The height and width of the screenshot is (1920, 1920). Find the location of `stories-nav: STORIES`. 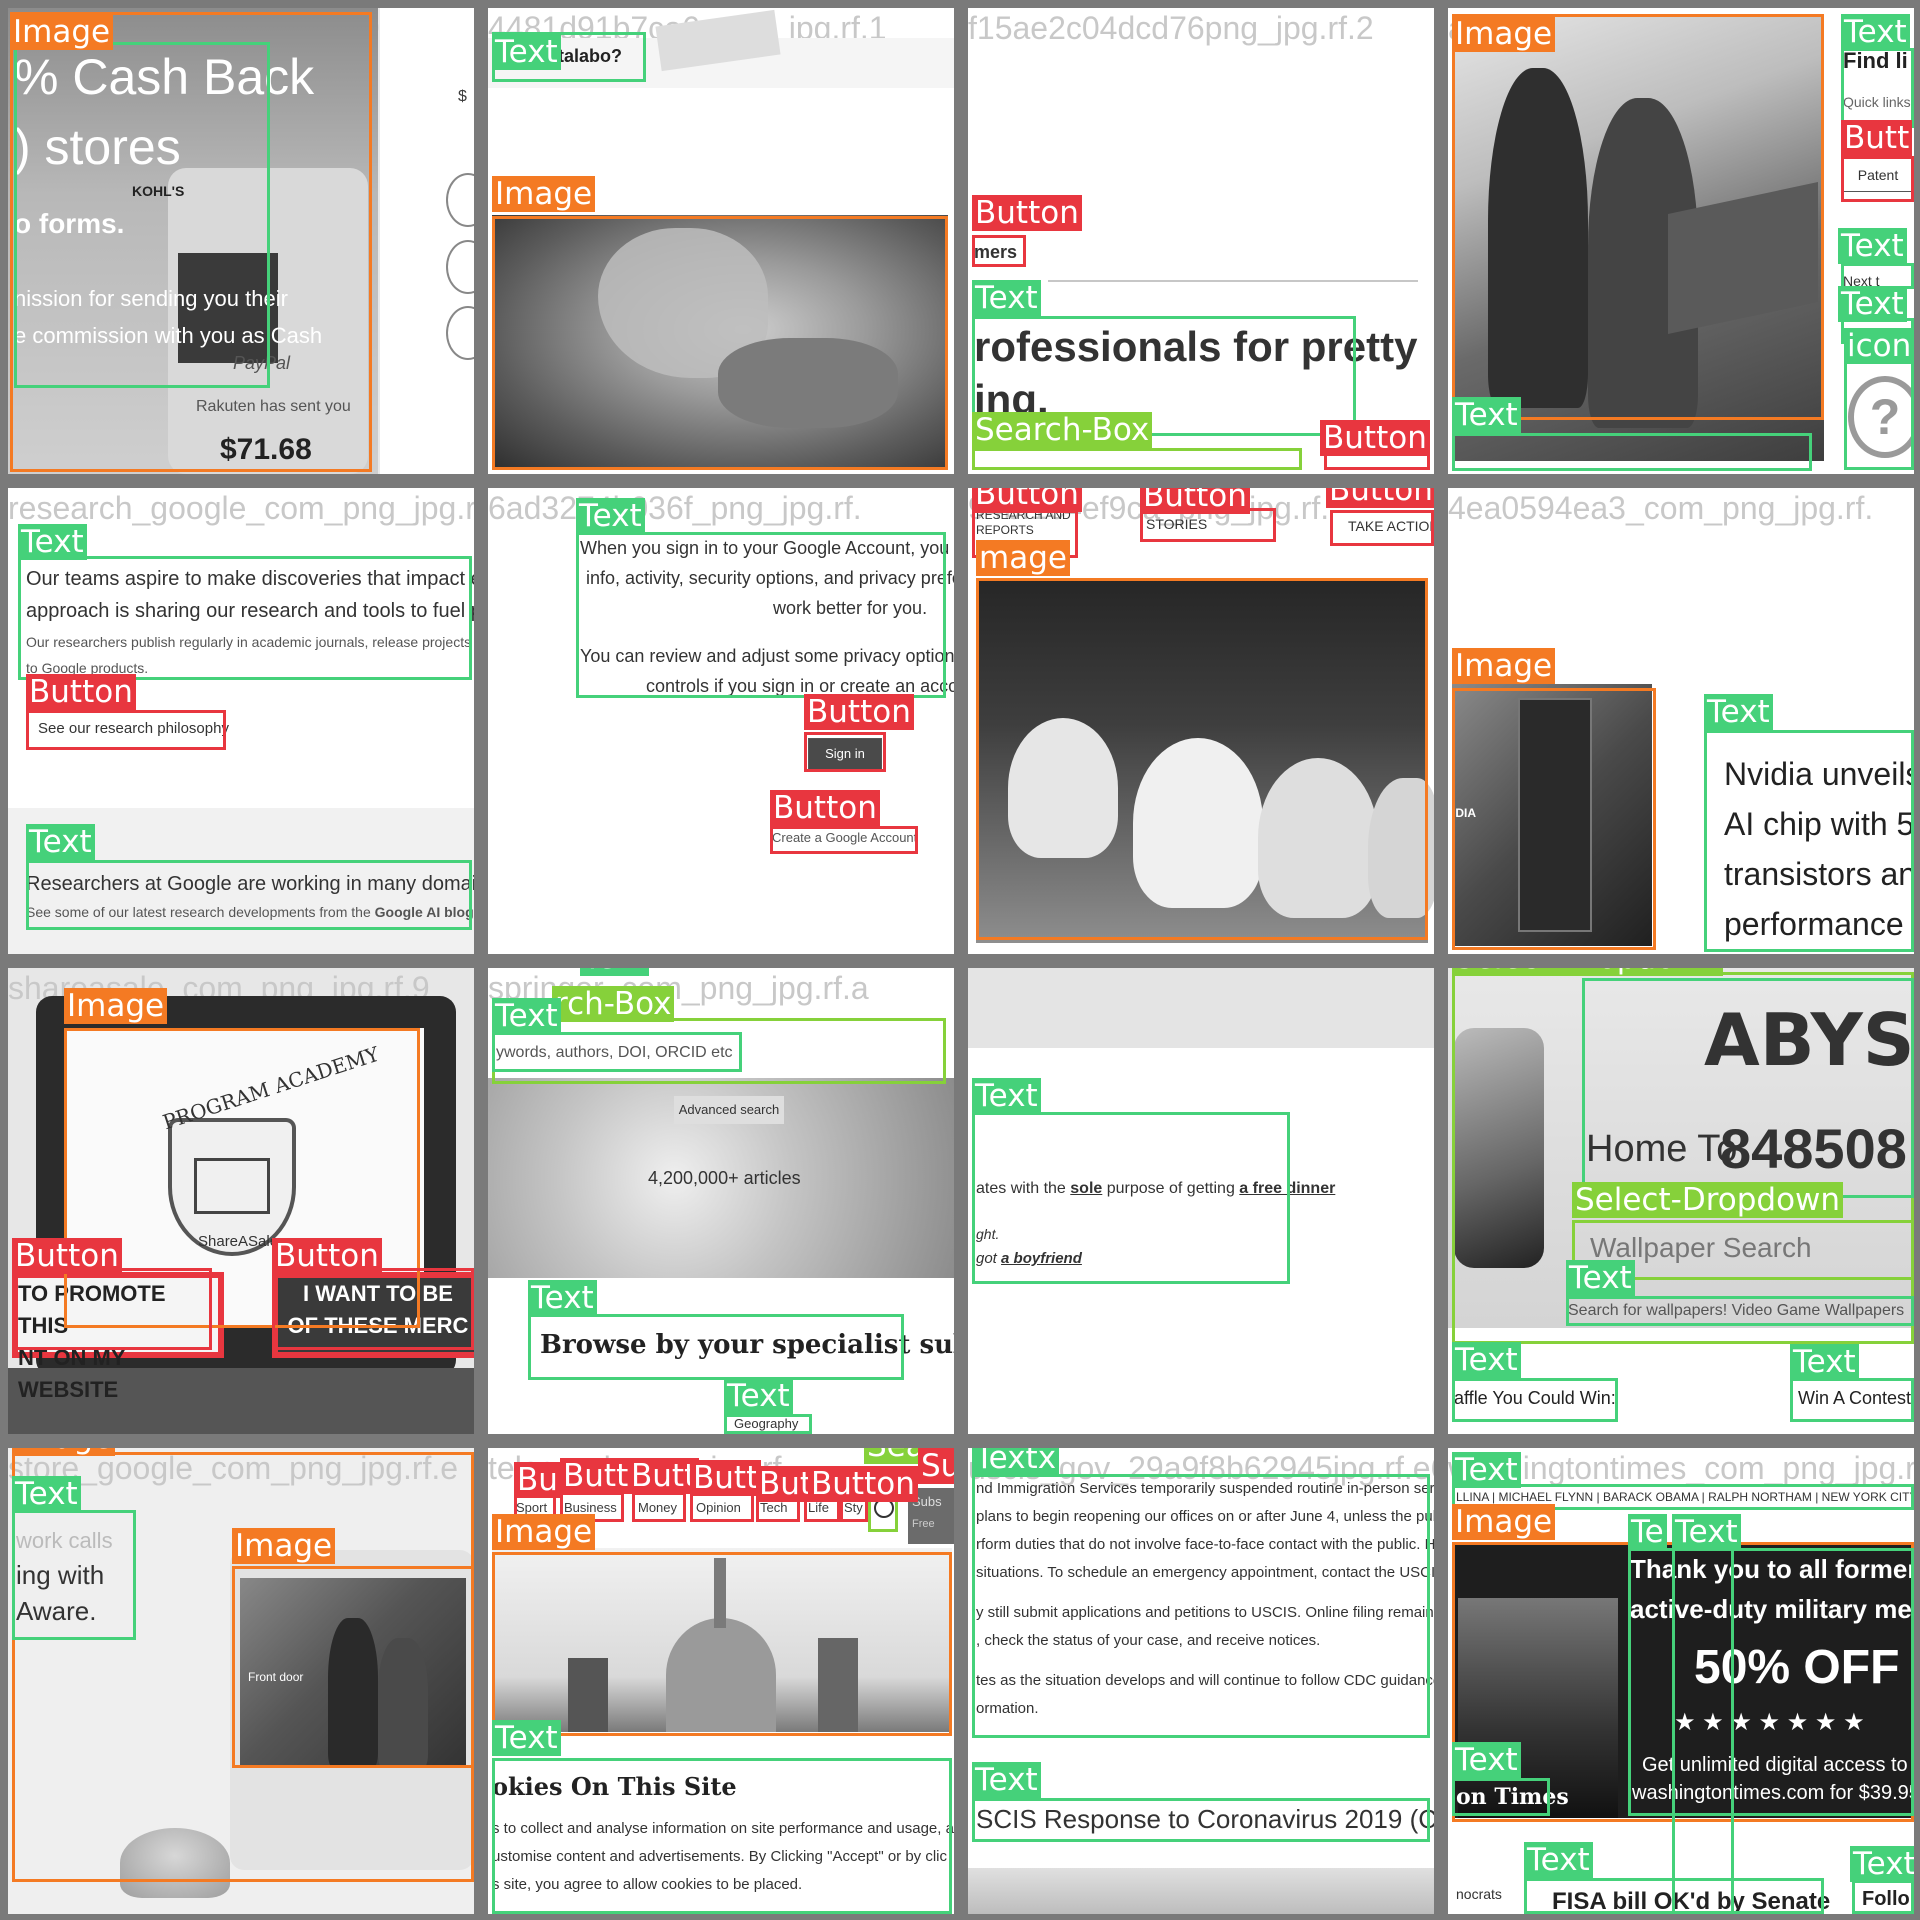

stories-nav: STORIES is located at coordinates (1177, 524).